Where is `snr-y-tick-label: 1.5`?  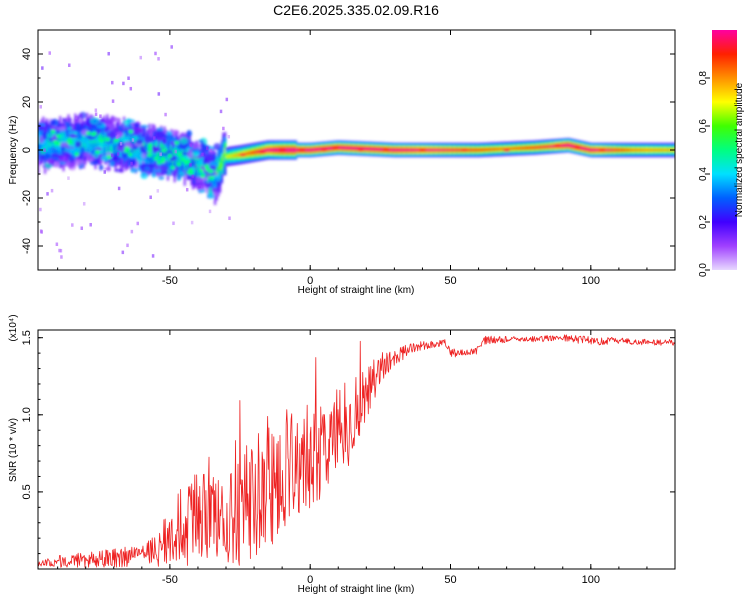
snr-y-tick-label: 1.5 is located at coordinates (27, 337).